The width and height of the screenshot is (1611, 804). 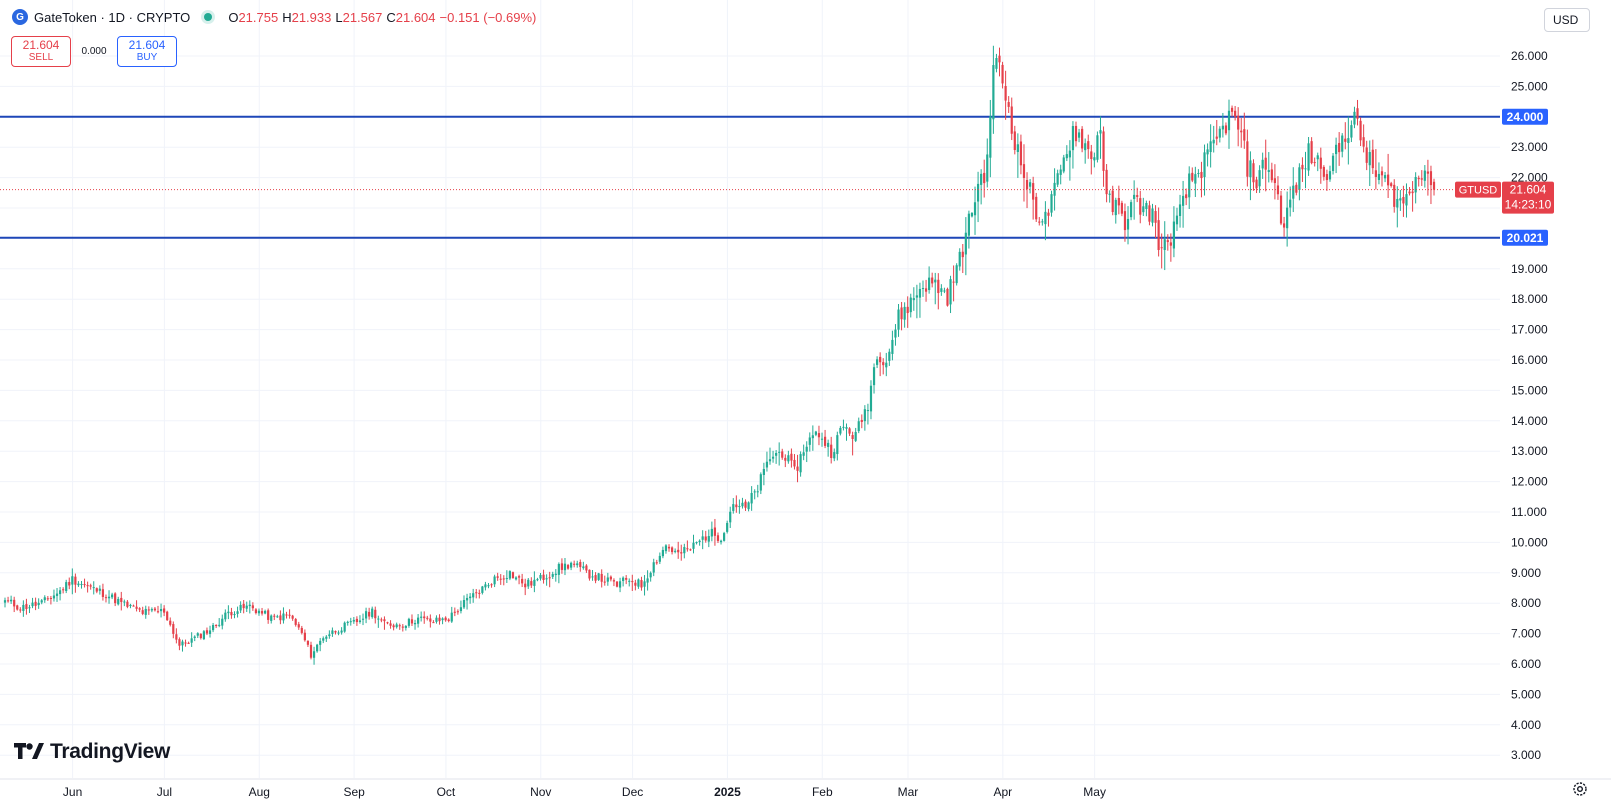 I want to click on time-tick-label: May, so click(x=1094, y=792).